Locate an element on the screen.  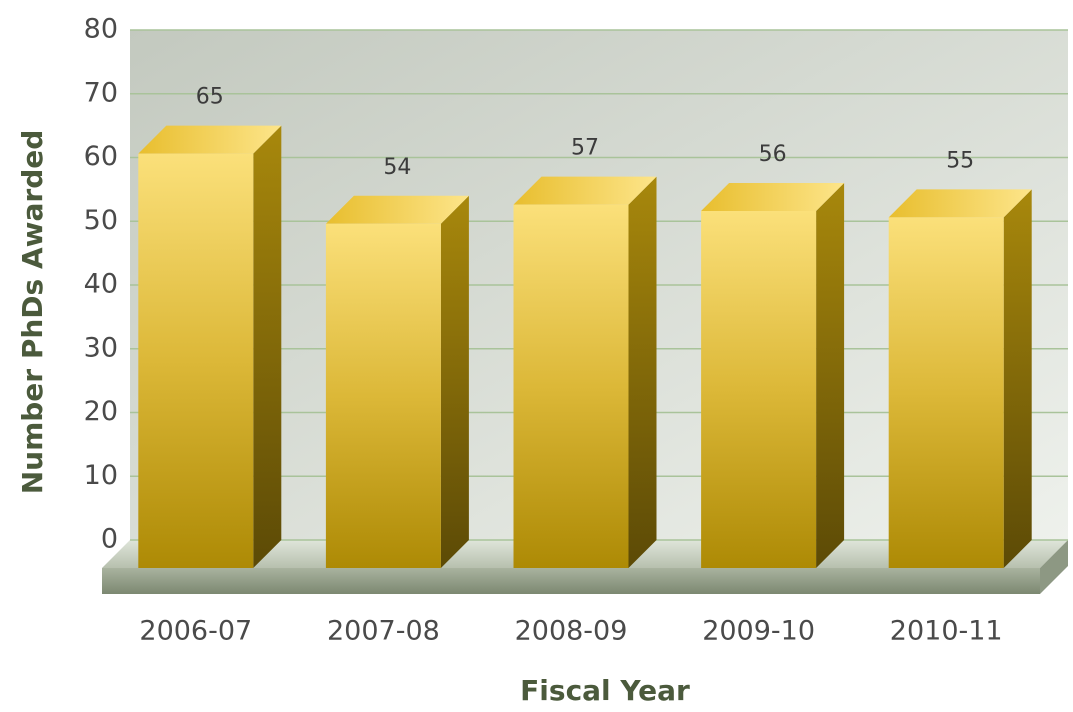
x-tick-label: 2010-11 is located at coordinates (946, 631).